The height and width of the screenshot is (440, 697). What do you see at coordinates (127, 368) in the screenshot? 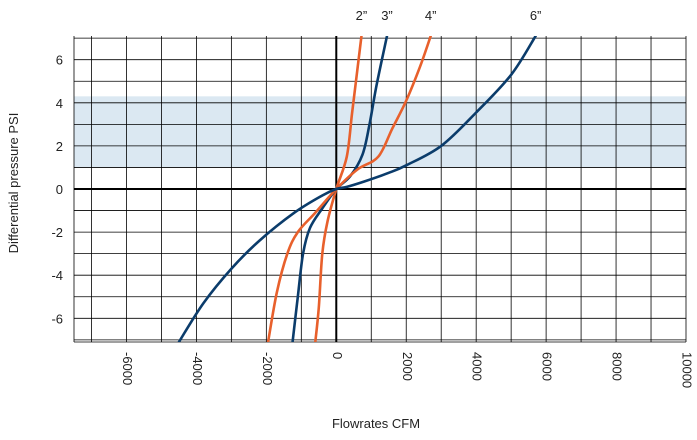
I see `x-tick-label: -6000` at bounding box center [127, 368].